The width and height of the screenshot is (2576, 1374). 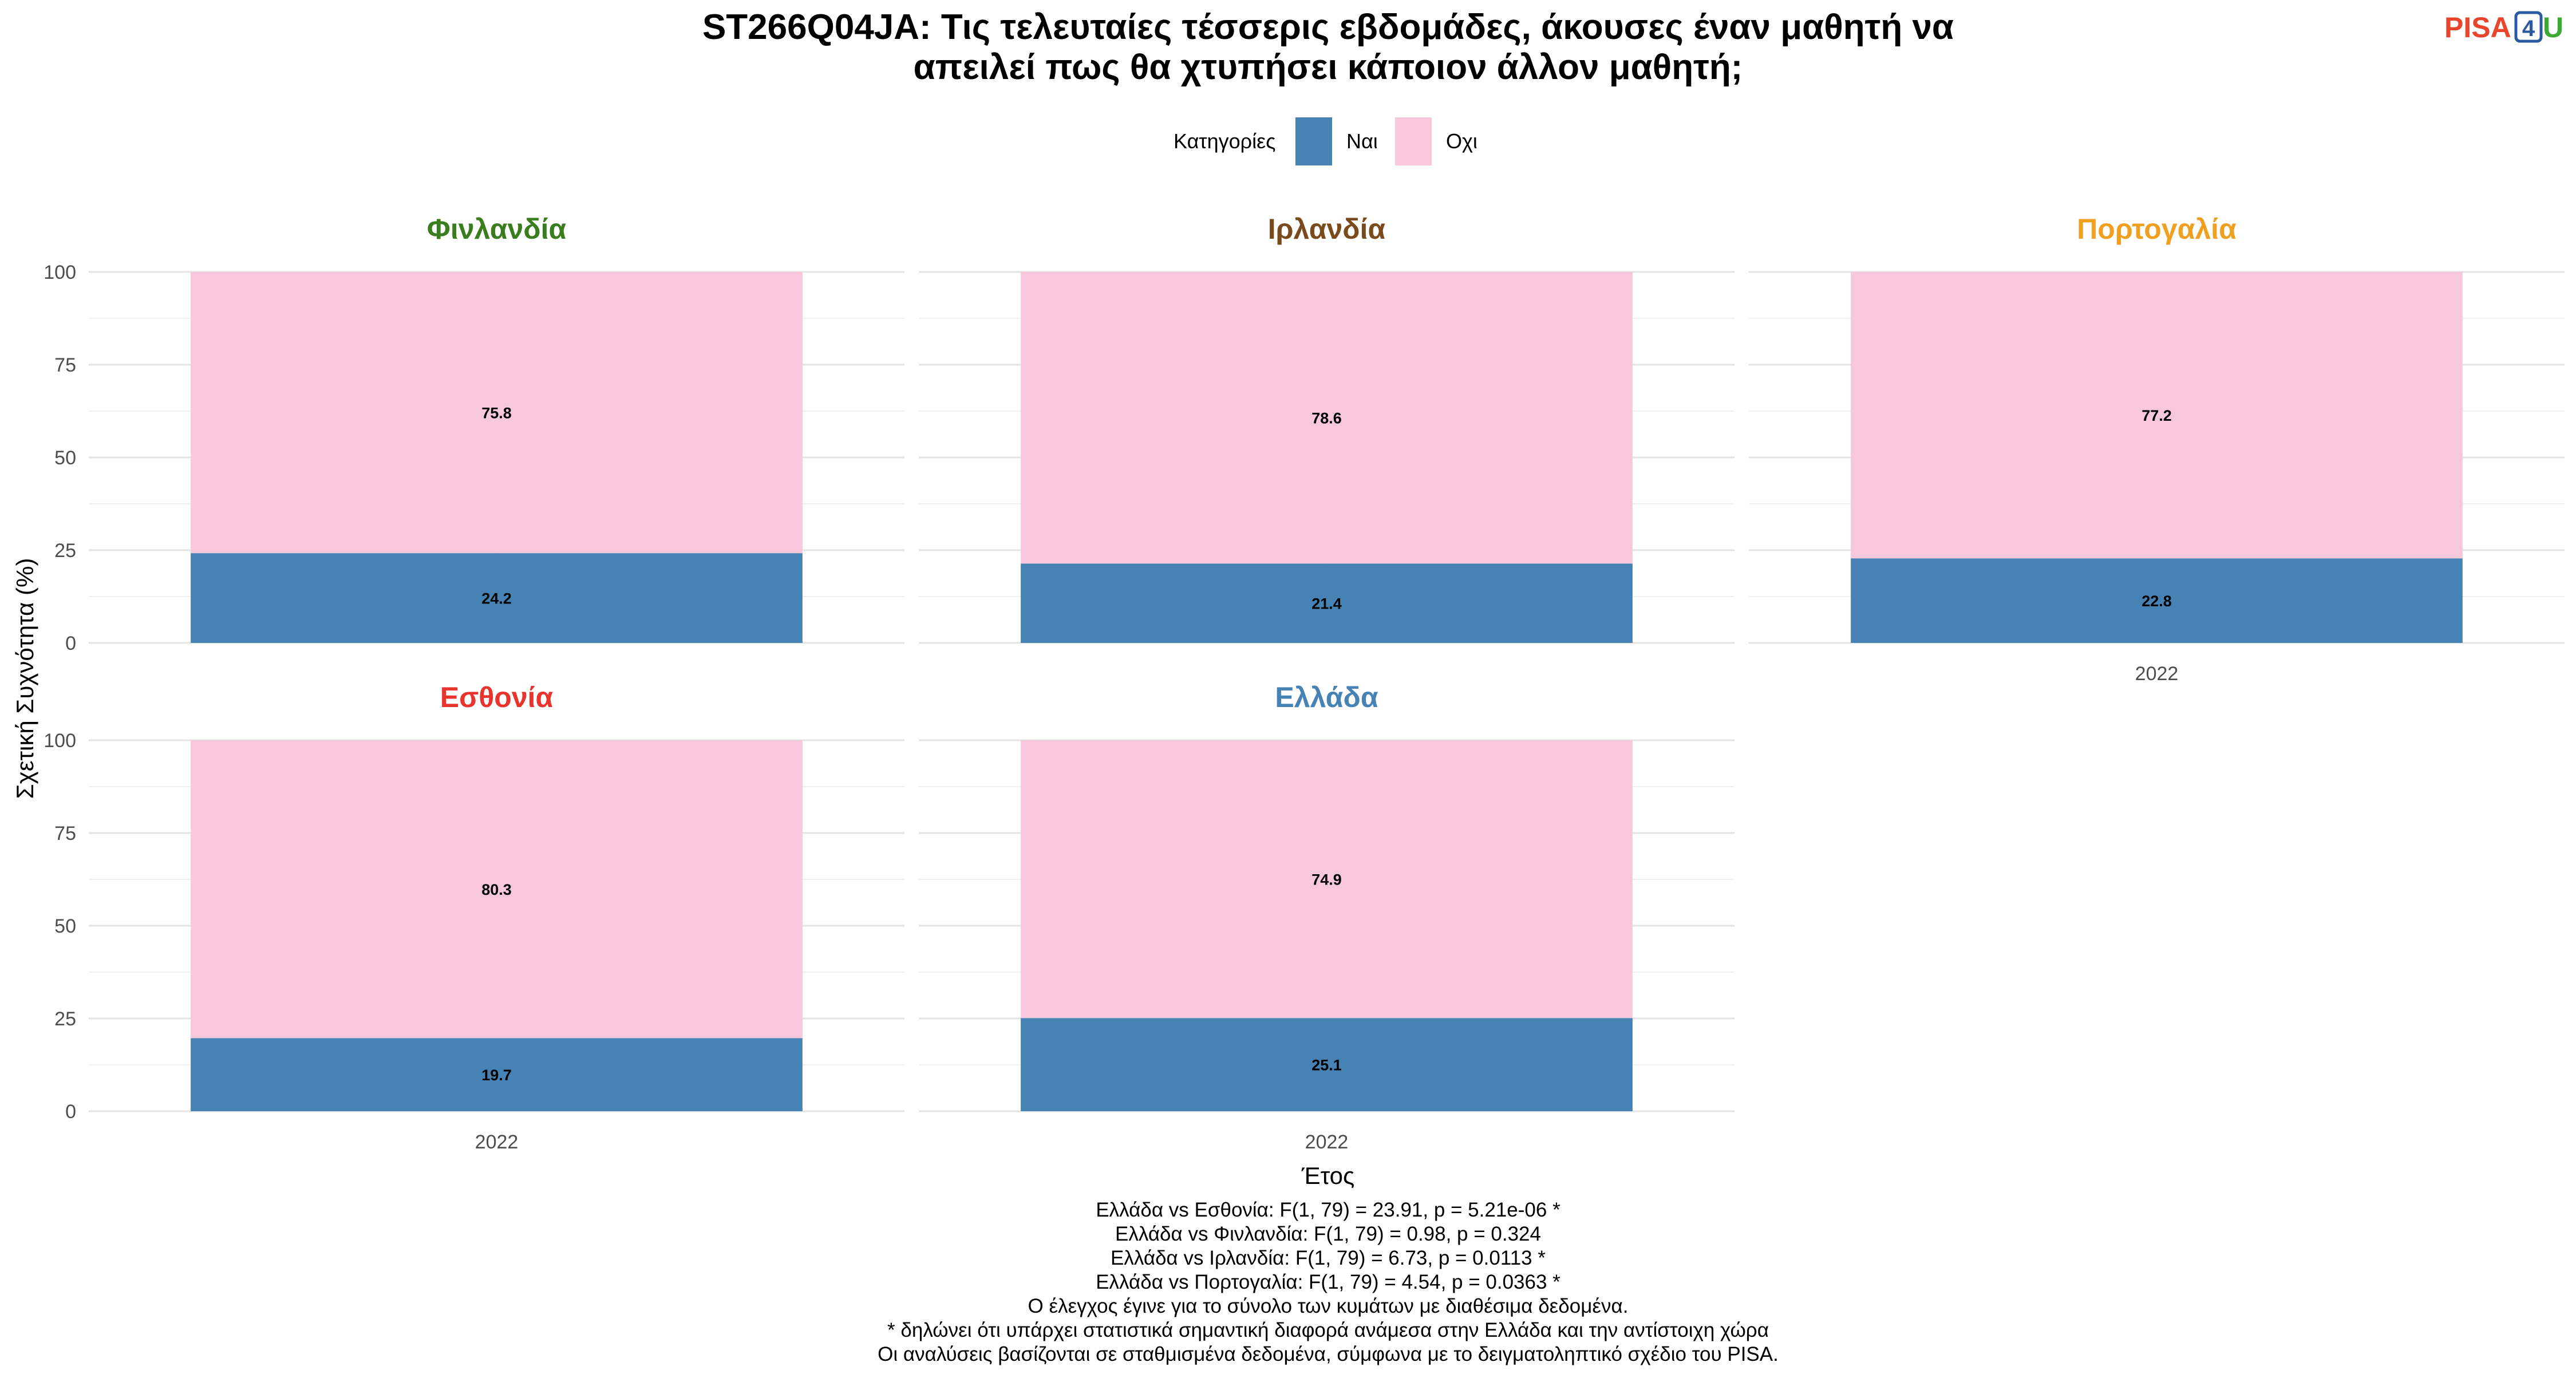 I want to click on bar-label-φινλανδία-οχι: 75.8, so click(x=496, y=414).